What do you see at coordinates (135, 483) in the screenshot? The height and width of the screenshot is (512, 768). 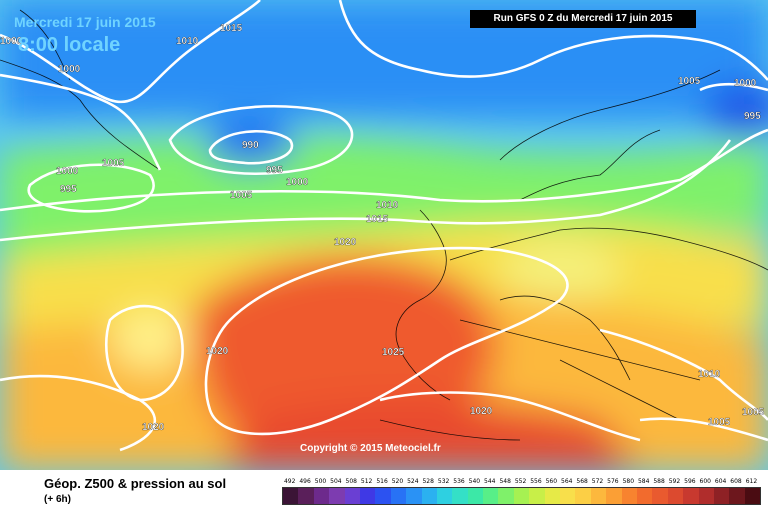 I see `legend-title: Géop. Z500 & pression au sol` at bounding box center [135, 483].